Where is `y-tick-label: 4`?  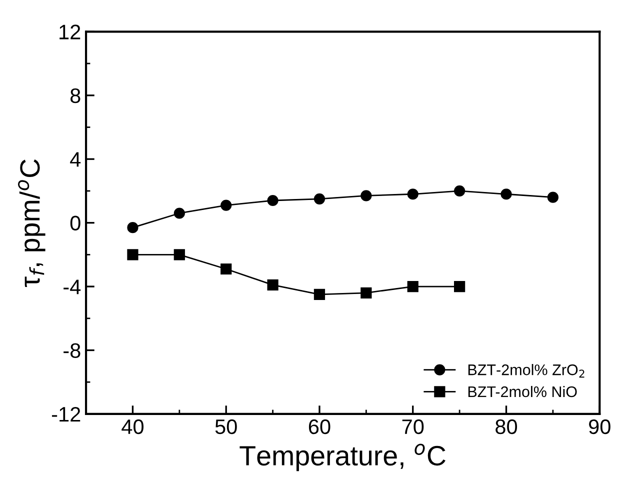 y-tick-label: 4 is located at coordinates (75, 159).